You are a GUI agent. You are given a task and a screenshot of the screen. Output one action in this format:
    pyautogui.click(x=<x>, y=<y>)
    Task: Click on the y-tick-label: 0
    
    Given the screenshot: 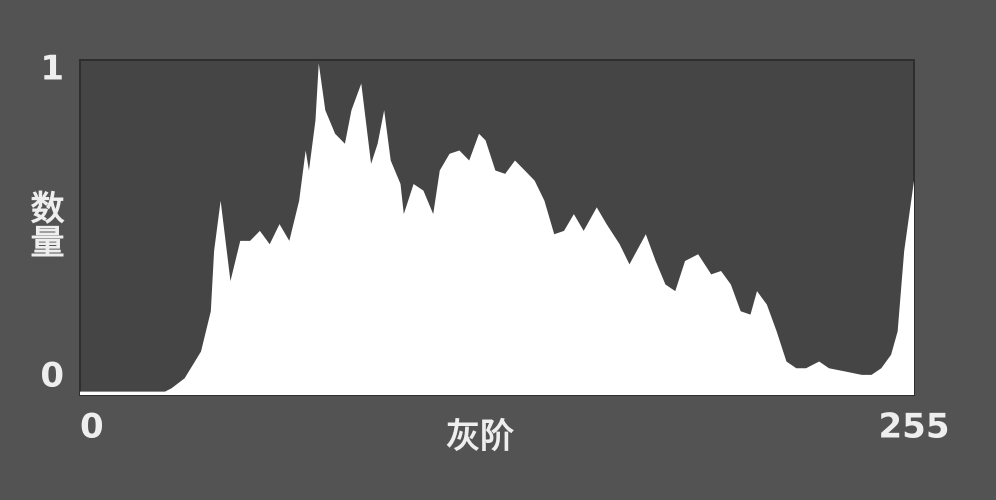 What is the action you would take?
    pyautogui.click(x=52, y=376)
    